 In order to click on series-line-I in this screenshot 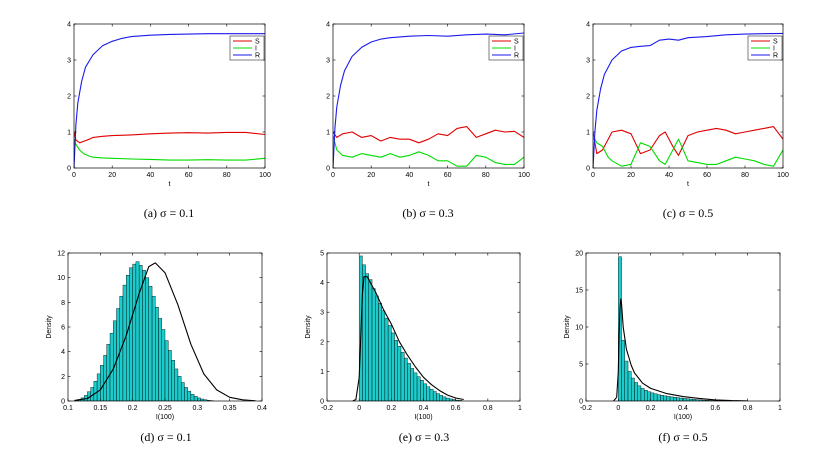, I will do `click(169, 150)`.